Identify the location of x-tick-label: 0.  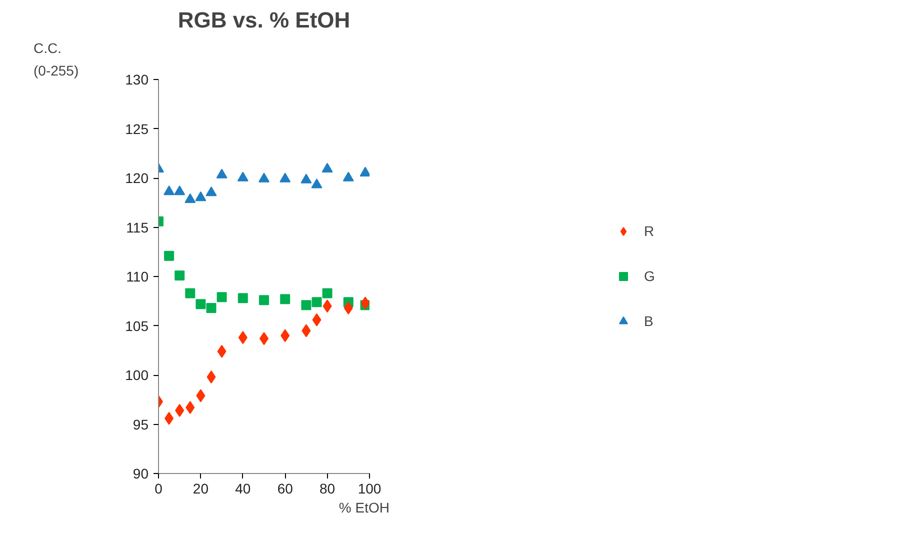
(158, 488).